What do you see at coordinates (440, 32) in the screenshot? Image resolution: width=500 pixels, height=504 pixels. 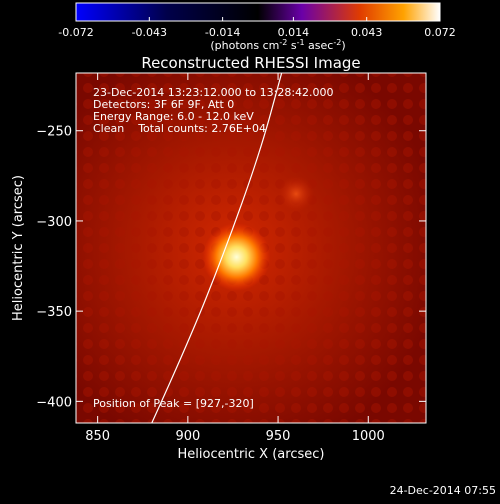 I see `colorbar-tick-label: 0.072` at bounding box center [440, 32].